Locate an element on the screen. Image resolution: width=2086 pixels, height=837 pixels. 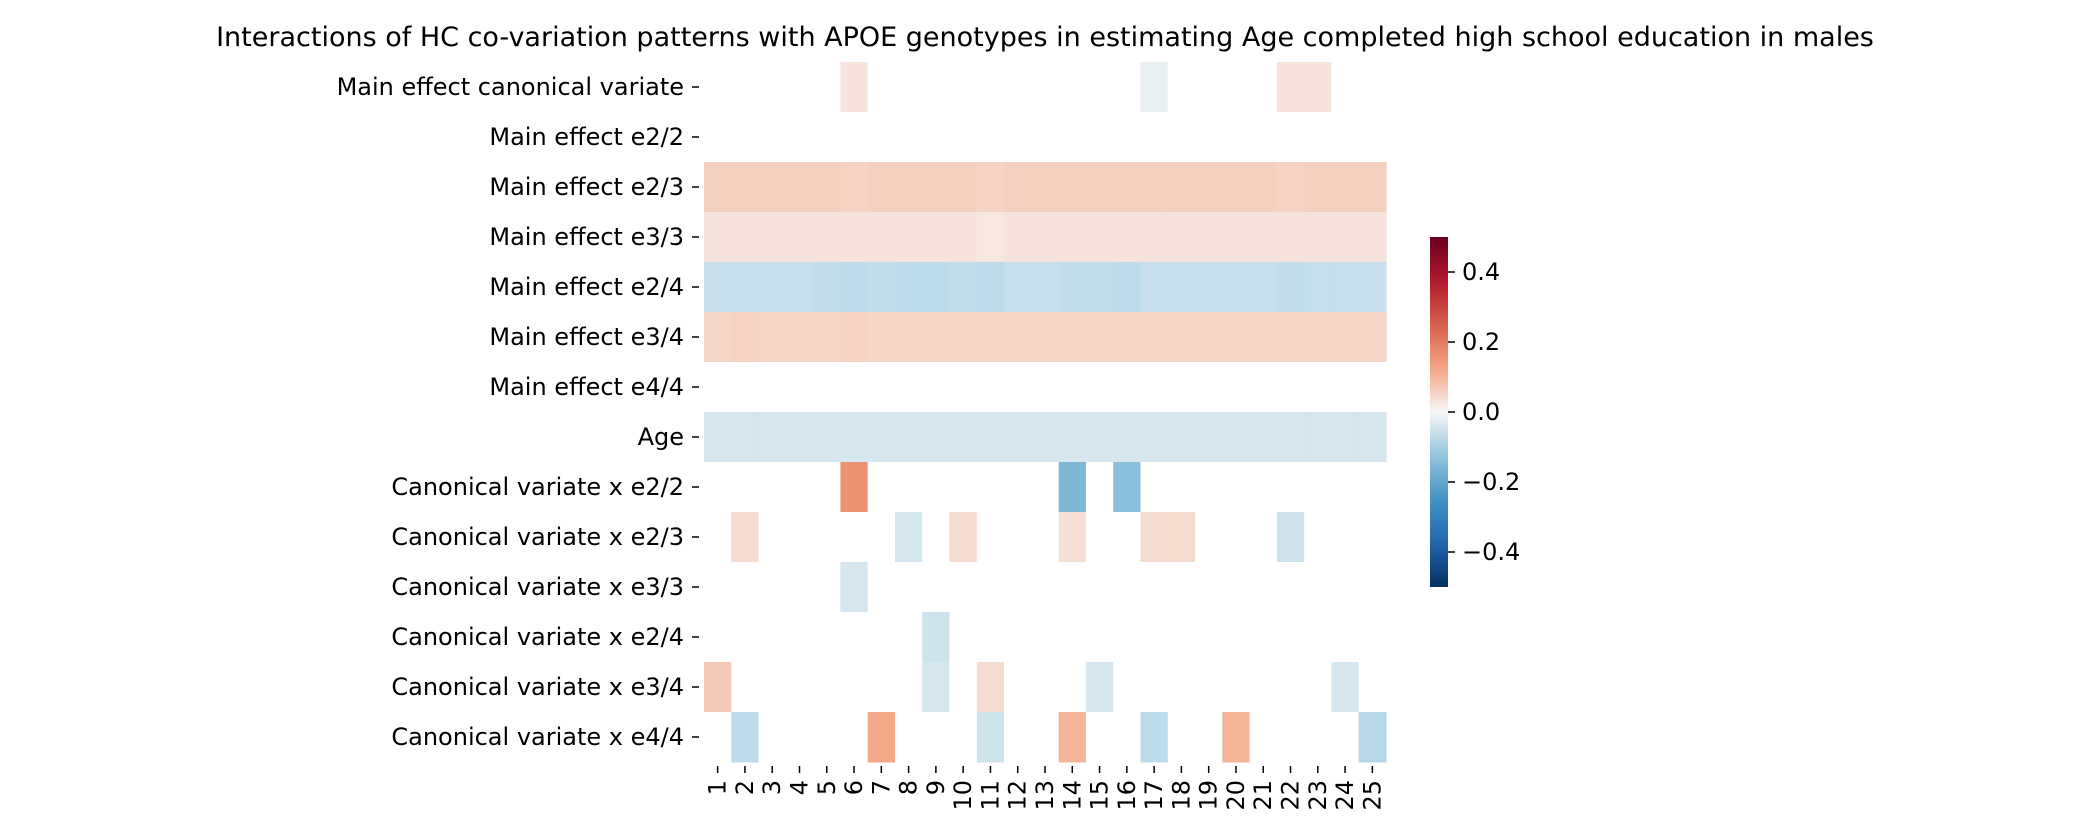
colorbar: 0.4 0.2 0.0 −0.2 −0.4 is located at coordinates (1475, 412).